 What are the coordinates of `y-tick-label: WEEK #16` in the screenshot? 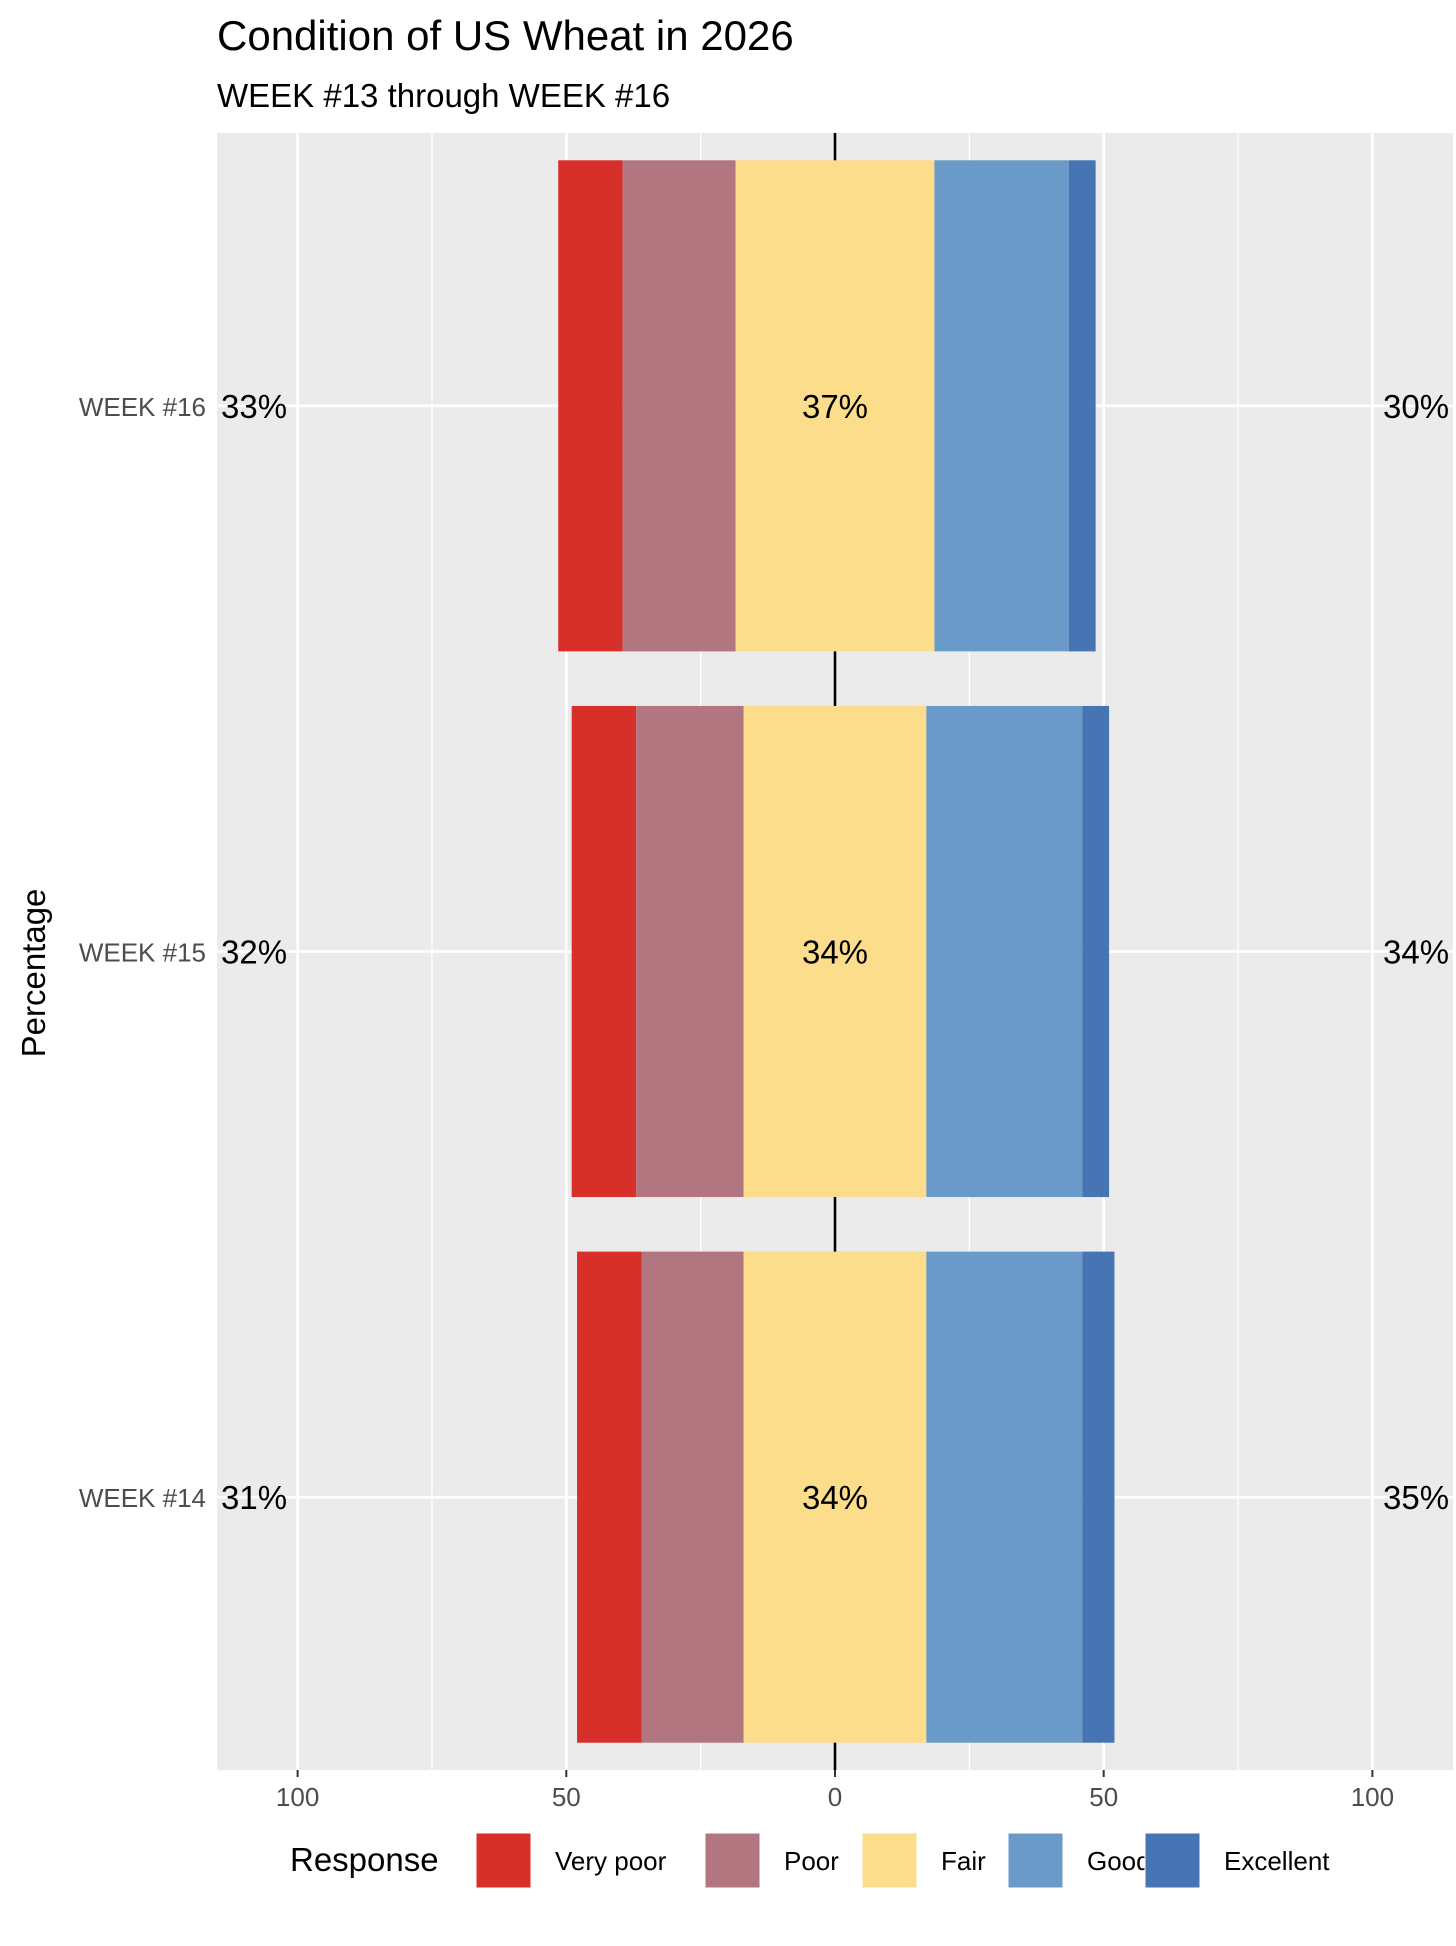 It's located at (142, 407).